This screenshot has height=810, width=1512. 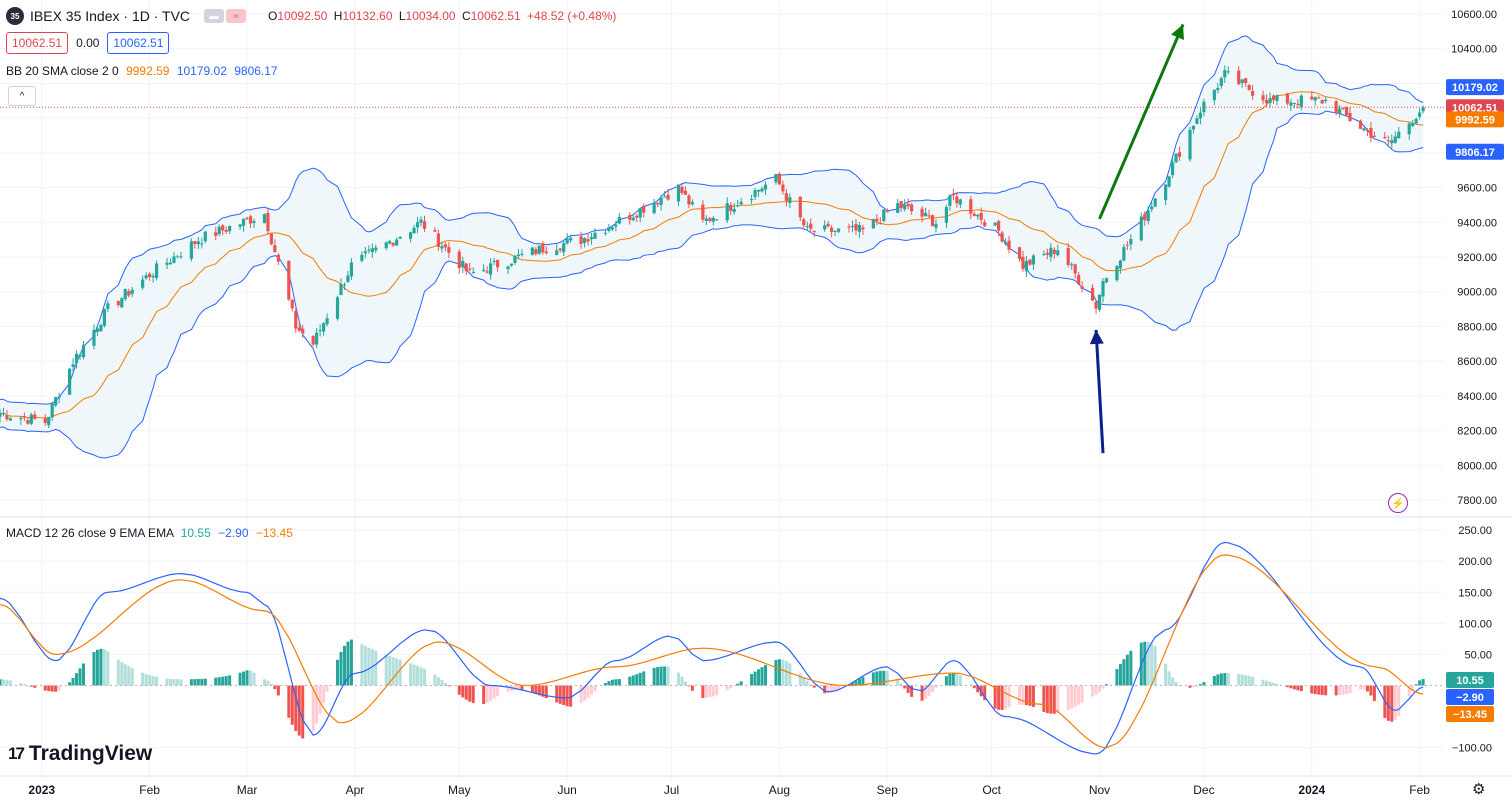 What do you see at coordinates (1479, 789) in the screenshot?
I see `gear-icon: ⚙` at bounding box center [1479, 789].